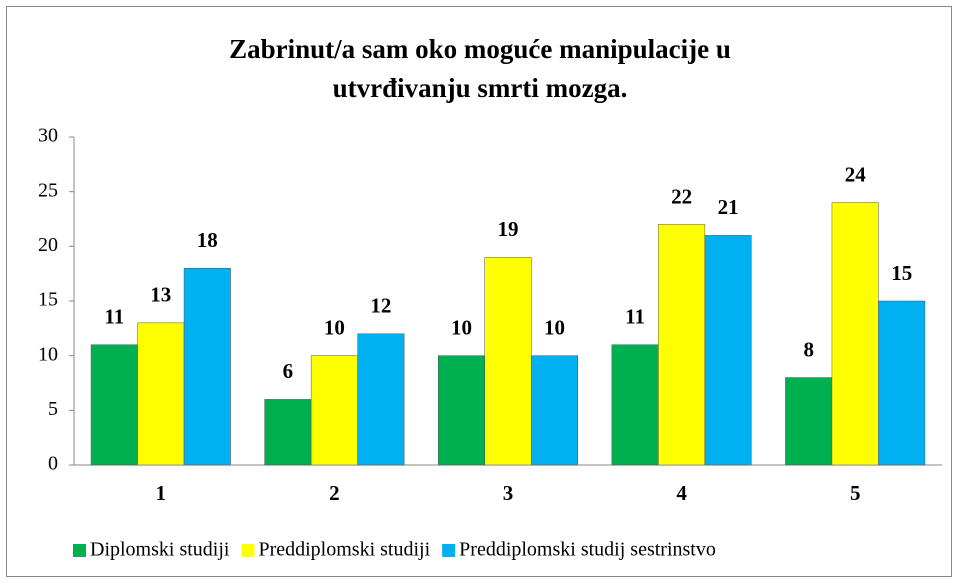 This screenshot has width=959, height=583. I want to click on value-label: 22, so click(681, 196).